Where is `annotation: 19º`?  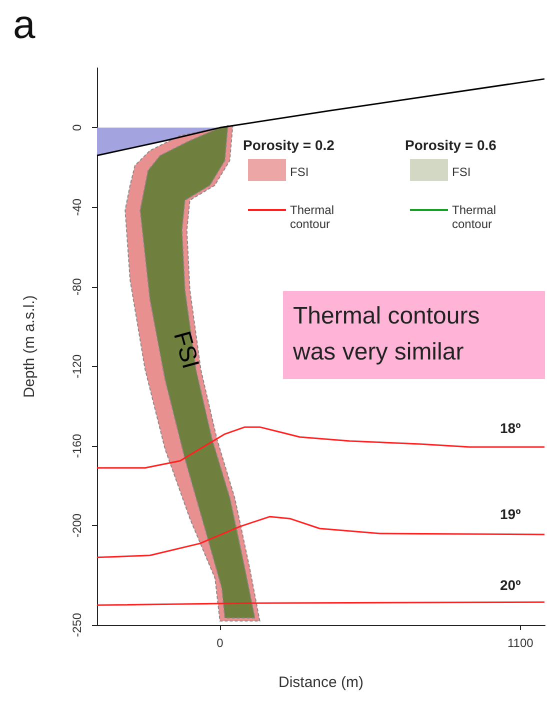 annotation: 19º is located at coordinates (510, 514).